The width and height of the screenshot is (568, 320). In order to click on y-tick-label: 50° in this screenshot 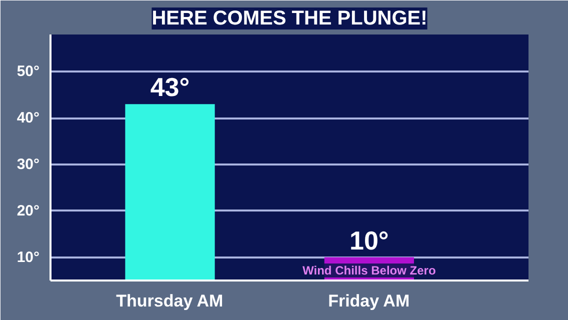, I will do `click(28, 71)`.